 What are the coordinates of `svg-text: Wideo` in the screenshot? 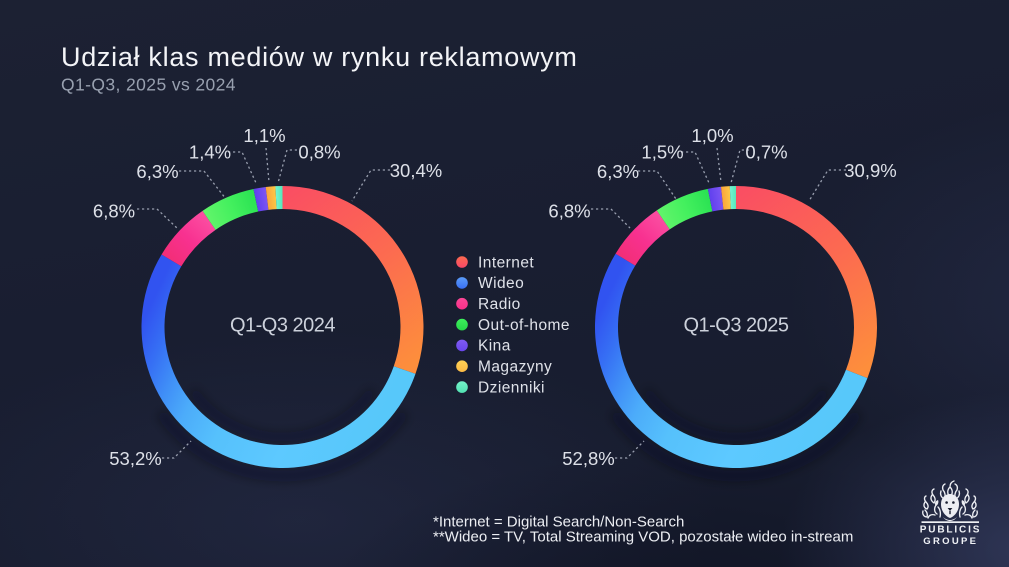 It's located at (501, 283).